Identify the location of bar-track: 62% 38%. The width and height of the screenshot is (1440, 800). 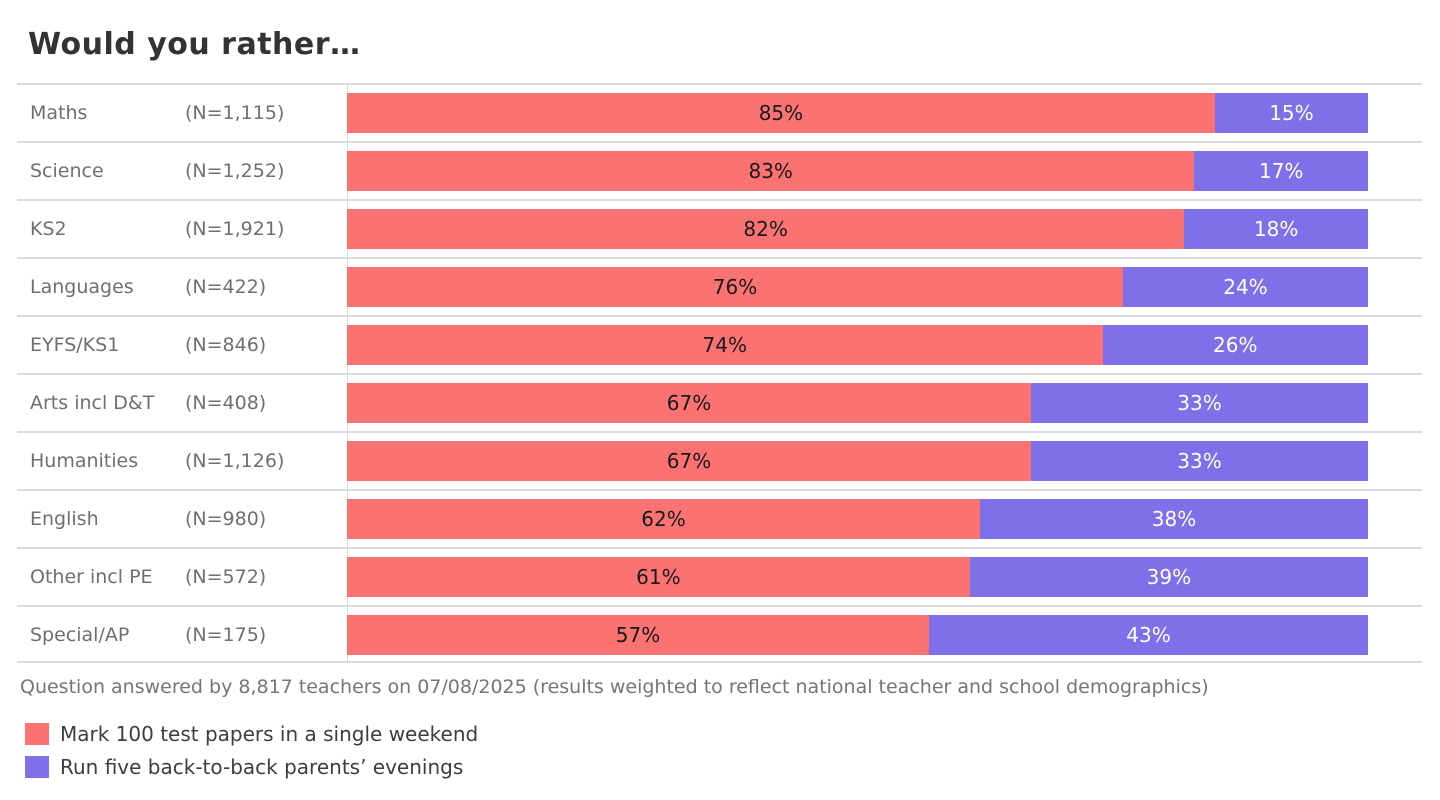
(857, 519).